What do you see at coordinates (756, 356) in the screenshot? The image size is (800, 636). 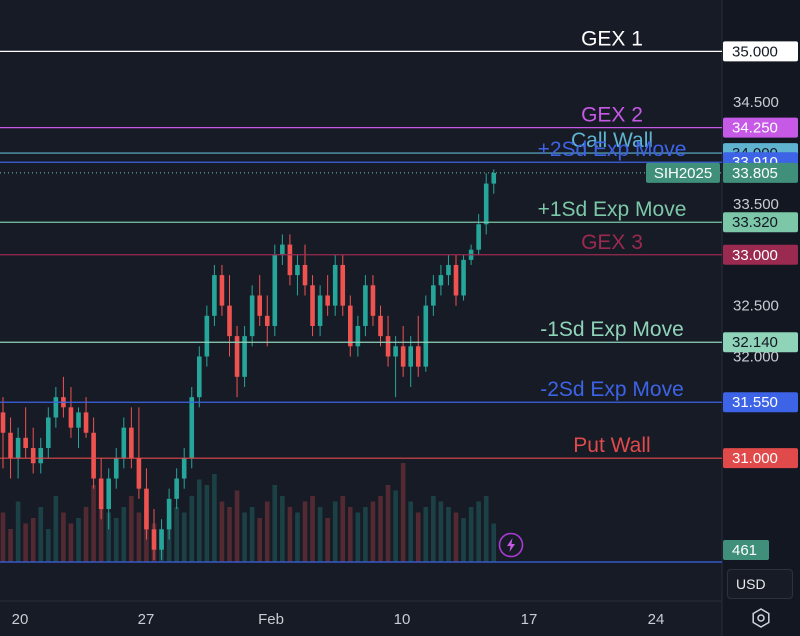 I see `price-tick-label: 32.000` at bounding box center [756, 356].